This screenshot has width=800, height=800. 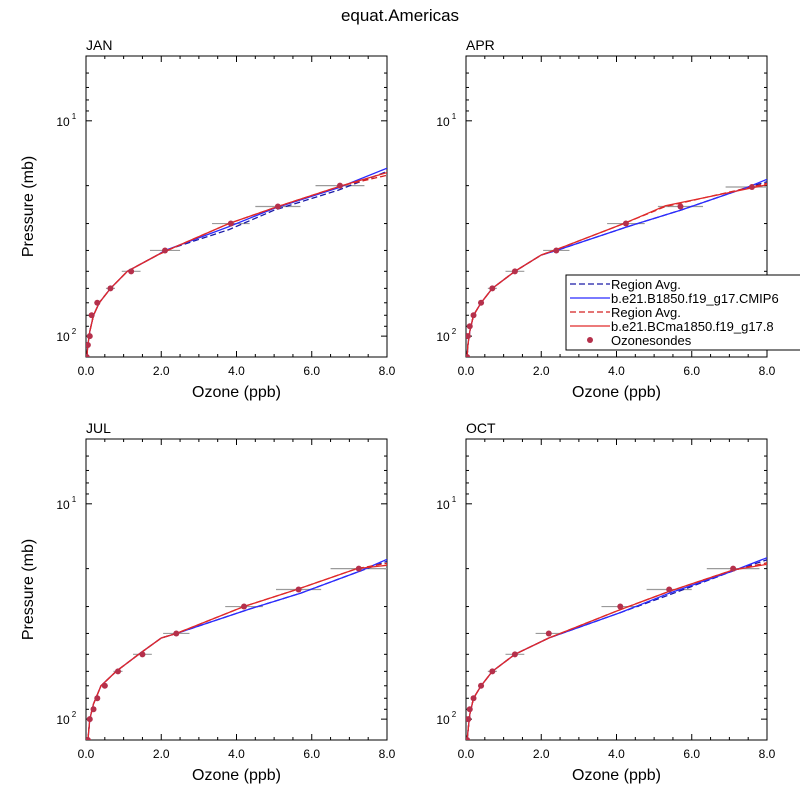 What do you see at coordinates (692, 326) in the screenshot?
I see `legend-label: b.e21.BCma1850.f19_g17.8` at bounding box center [692, 326].